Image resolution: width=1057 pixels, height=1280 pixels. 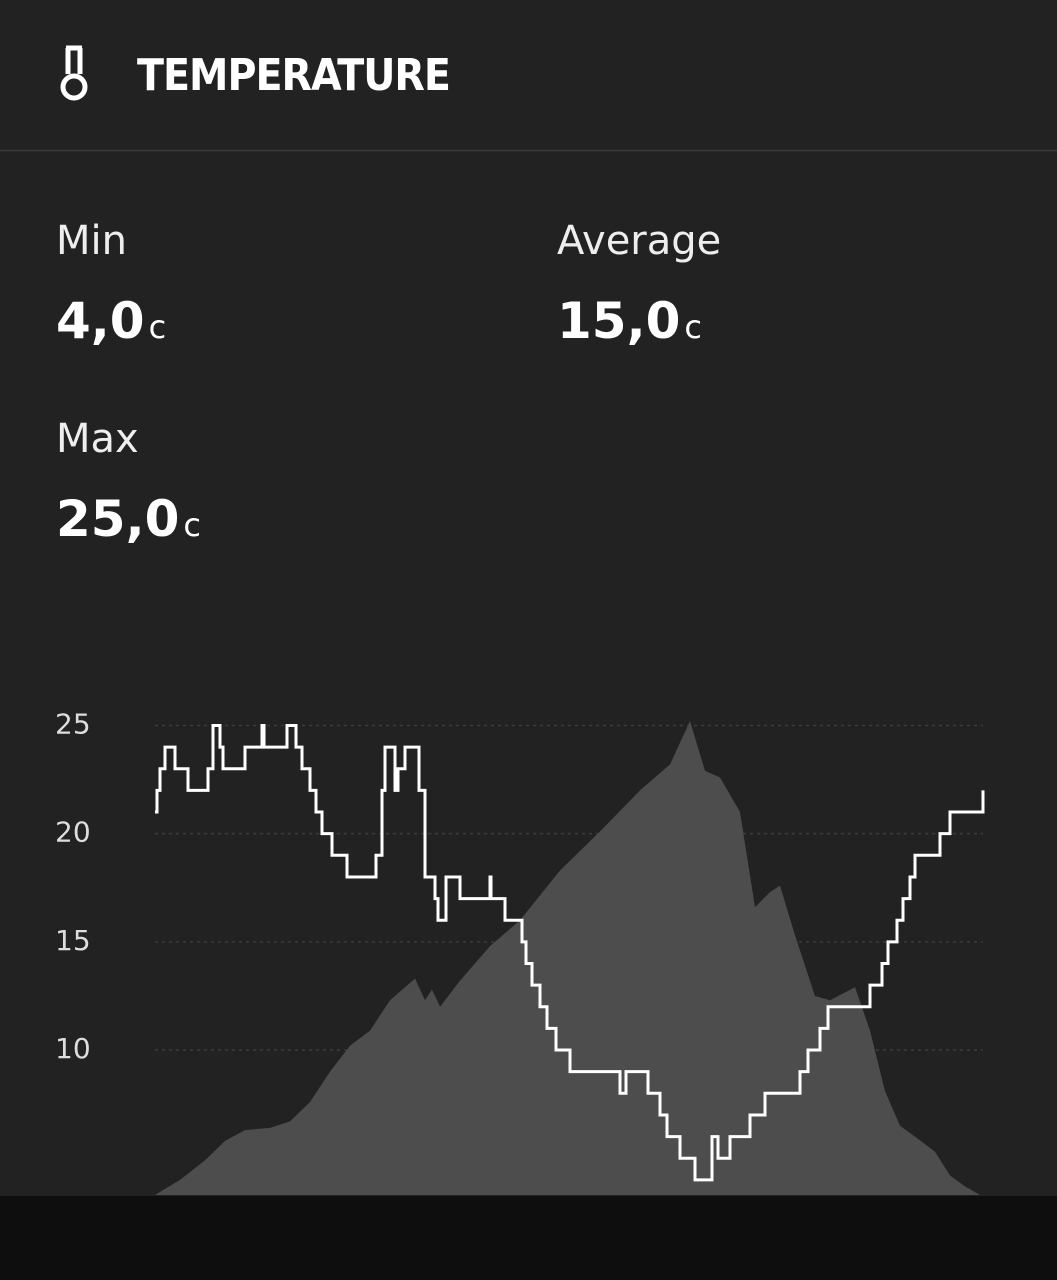 I want to click on stat-value: 4,0 c, so click(x=111, y=321).